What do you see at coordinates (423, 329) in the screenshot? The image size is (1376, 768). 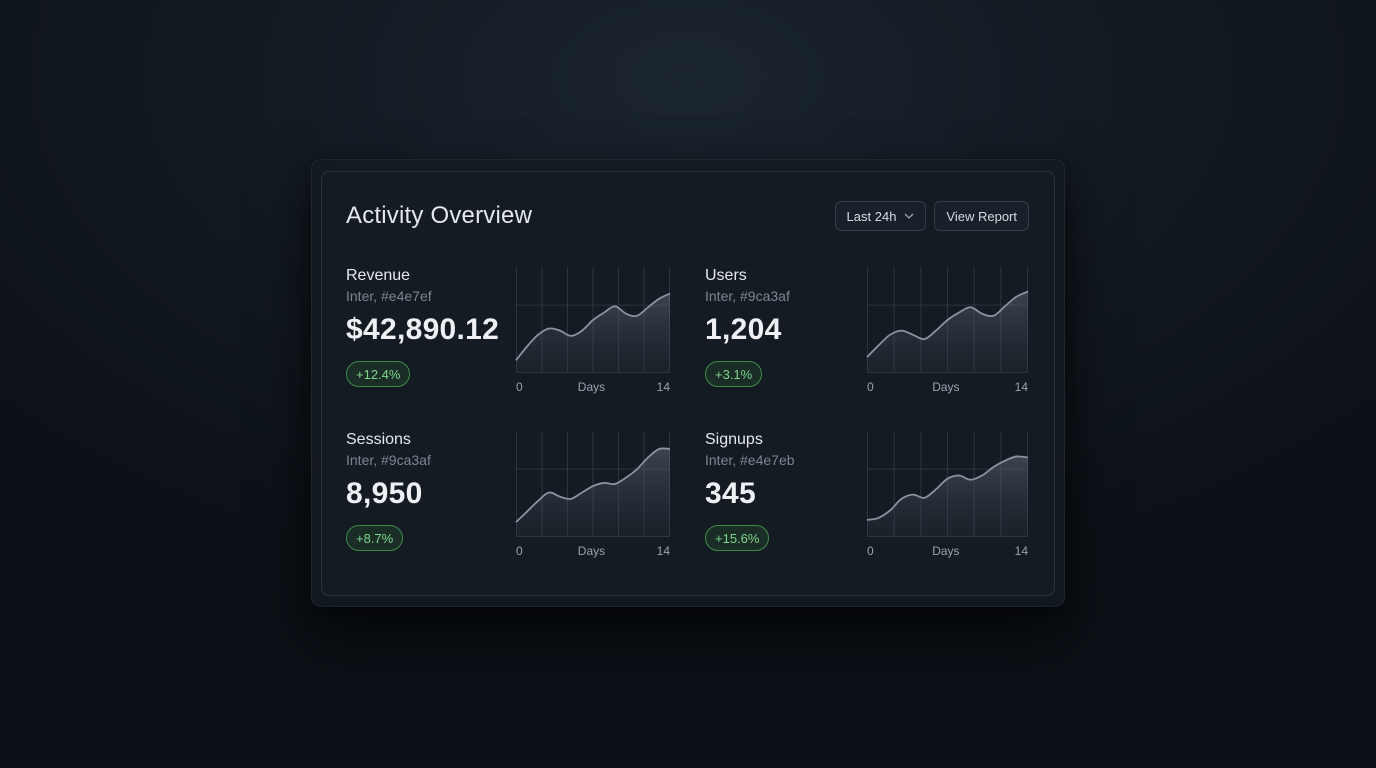 I see `metric-value: $42,890.12` at bounding box center [423, 329].